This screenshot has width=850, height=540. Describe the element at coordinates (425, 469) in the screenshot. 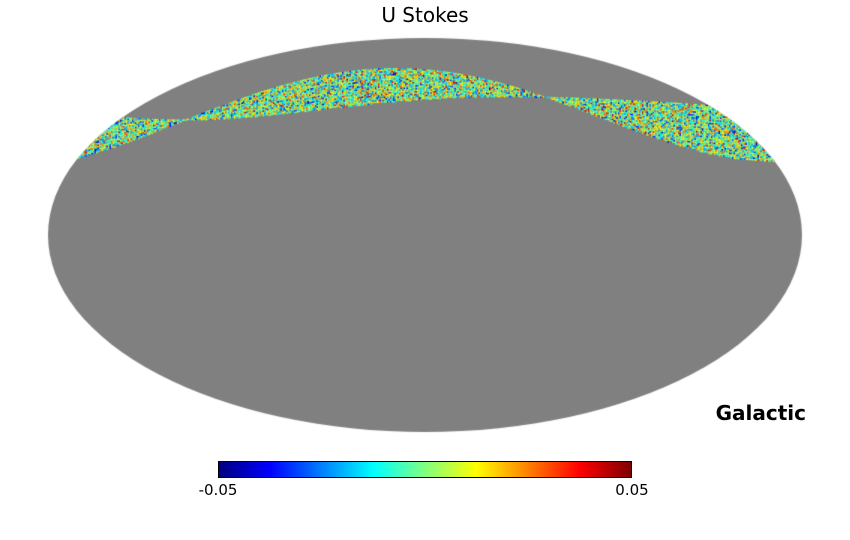

I see `colorbar` at that location.